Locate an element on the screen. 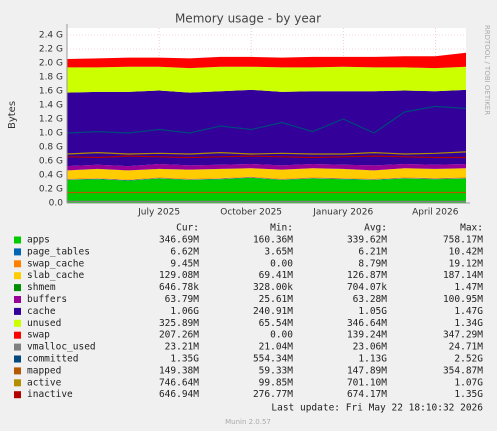 The width and height of the screenshot is (497, 431). legend-stat: 187.14M is located at coordinates (463, 275).